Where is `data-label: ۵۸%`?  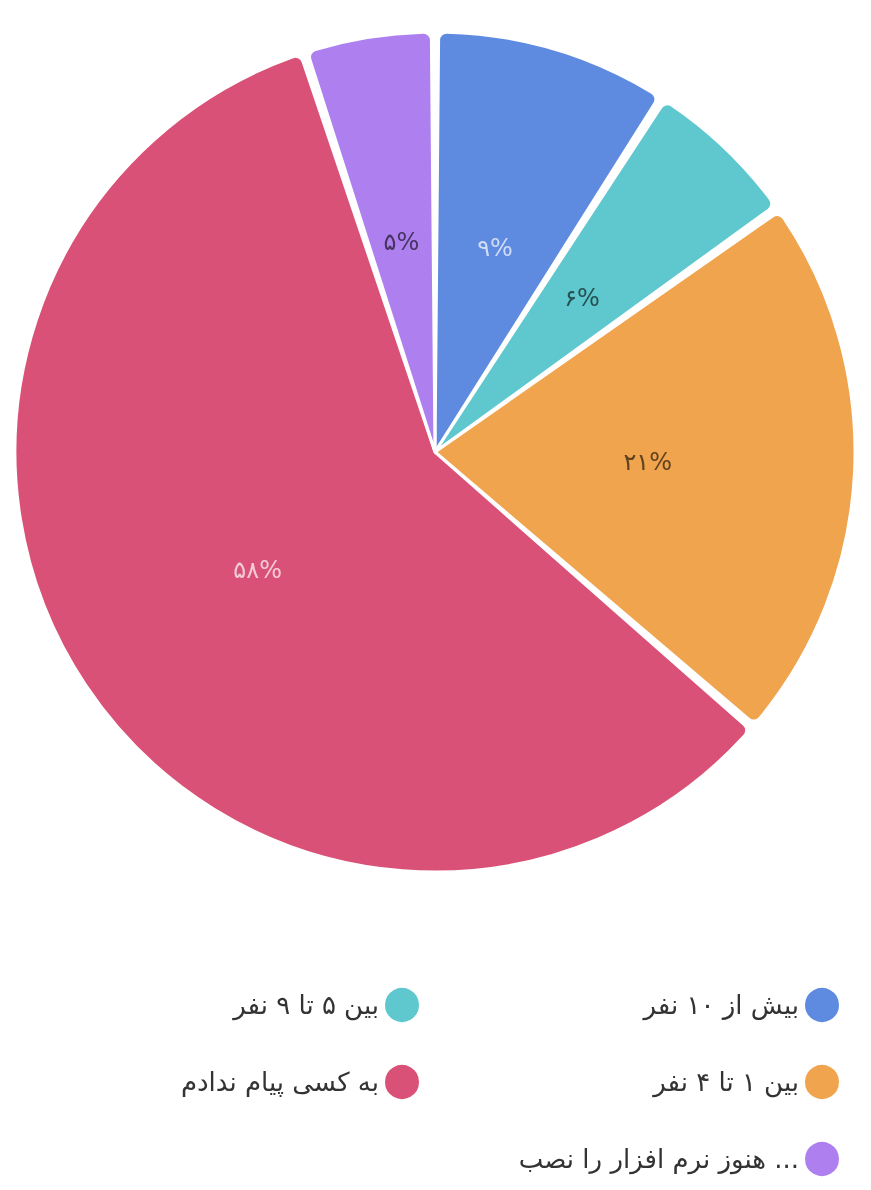
data-label: ۵۸% is located at coordinates (257, 569).